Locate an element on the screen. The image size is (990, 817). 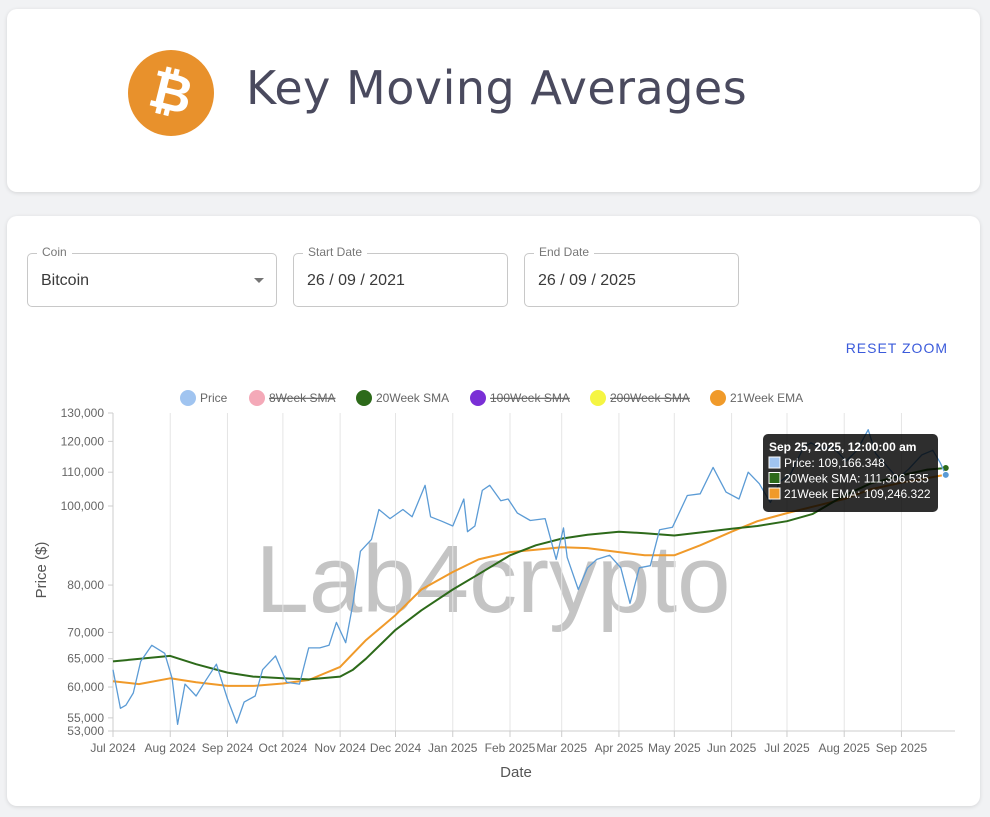
legend-item-100week-sma: 100Week SMA is located at coordinates (520, 398).